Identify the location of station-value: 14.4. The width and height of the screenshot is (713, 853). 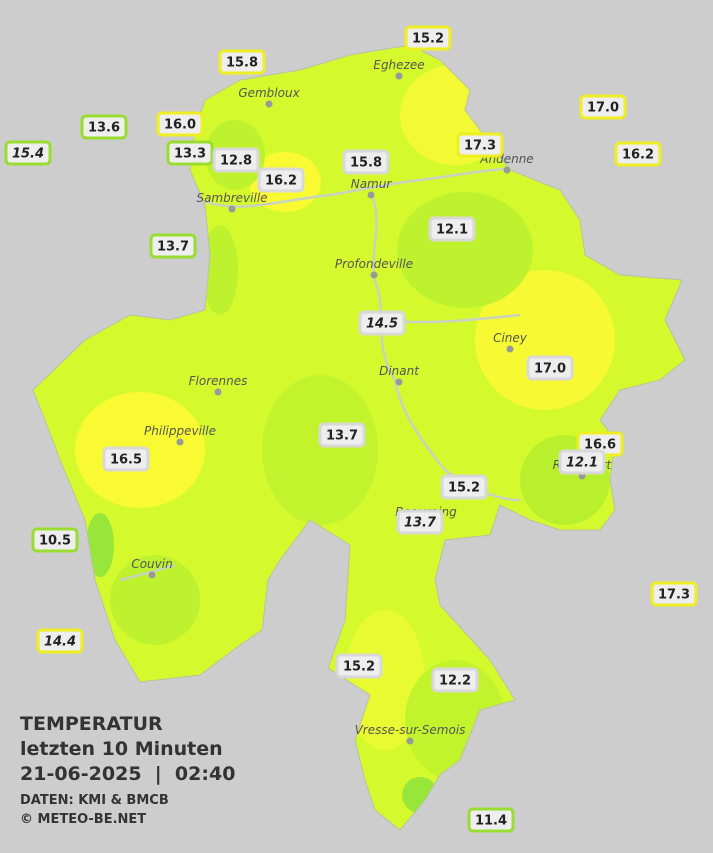
(60, 642).